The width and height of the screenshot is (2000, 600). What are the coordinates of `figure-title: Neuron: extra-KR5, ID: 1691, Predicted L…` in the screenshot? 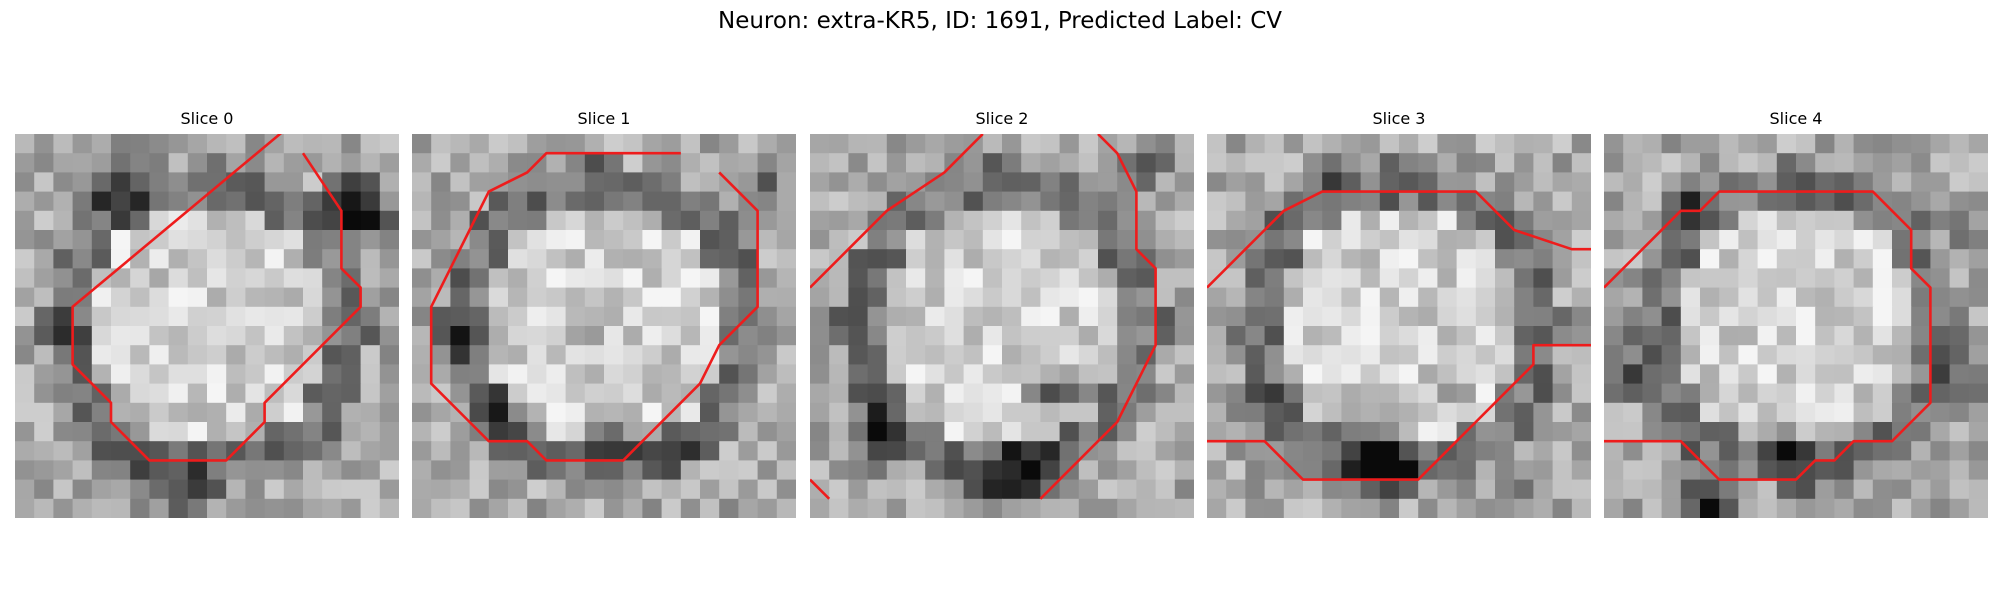 It's located at (1000, 21).